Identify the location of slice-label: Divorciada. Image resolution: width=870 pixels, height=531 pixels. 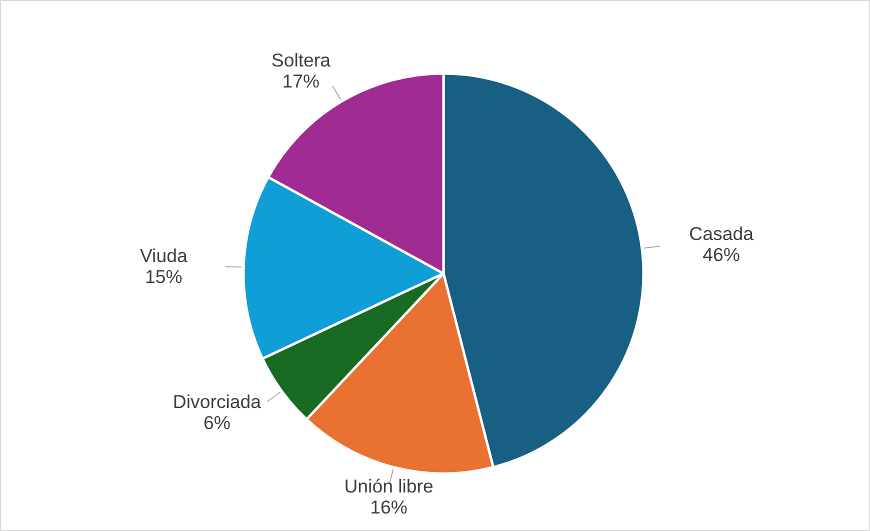
(217, 401).